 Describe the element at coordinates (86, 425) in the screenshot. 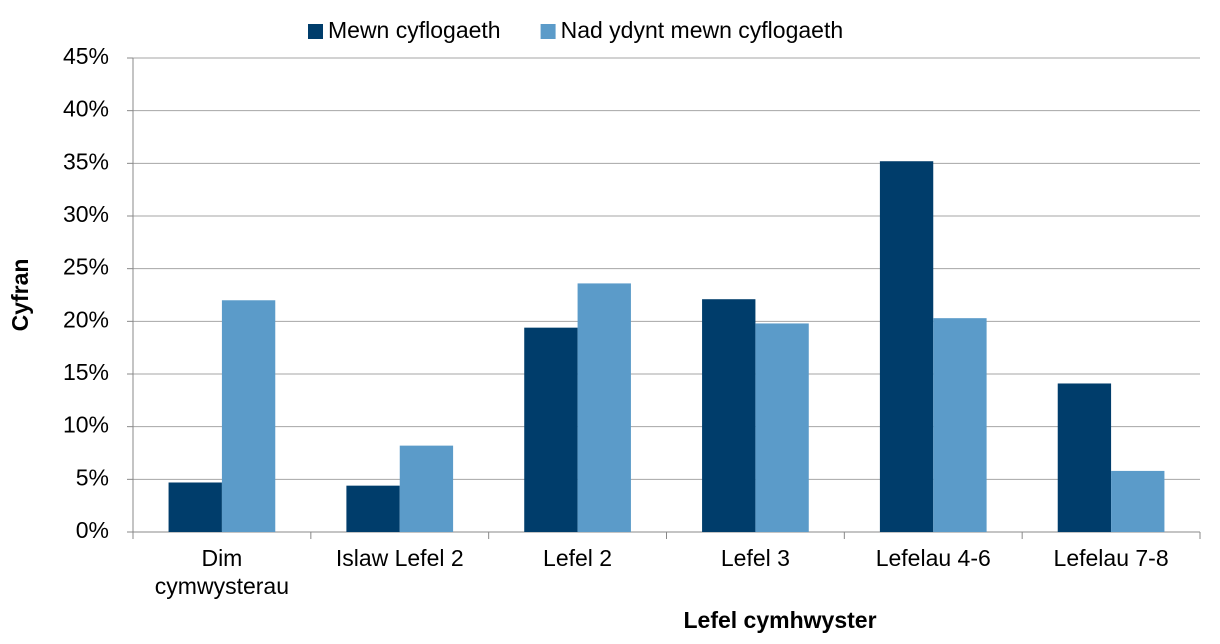

I see `y-tick-label: 10%` at that location.